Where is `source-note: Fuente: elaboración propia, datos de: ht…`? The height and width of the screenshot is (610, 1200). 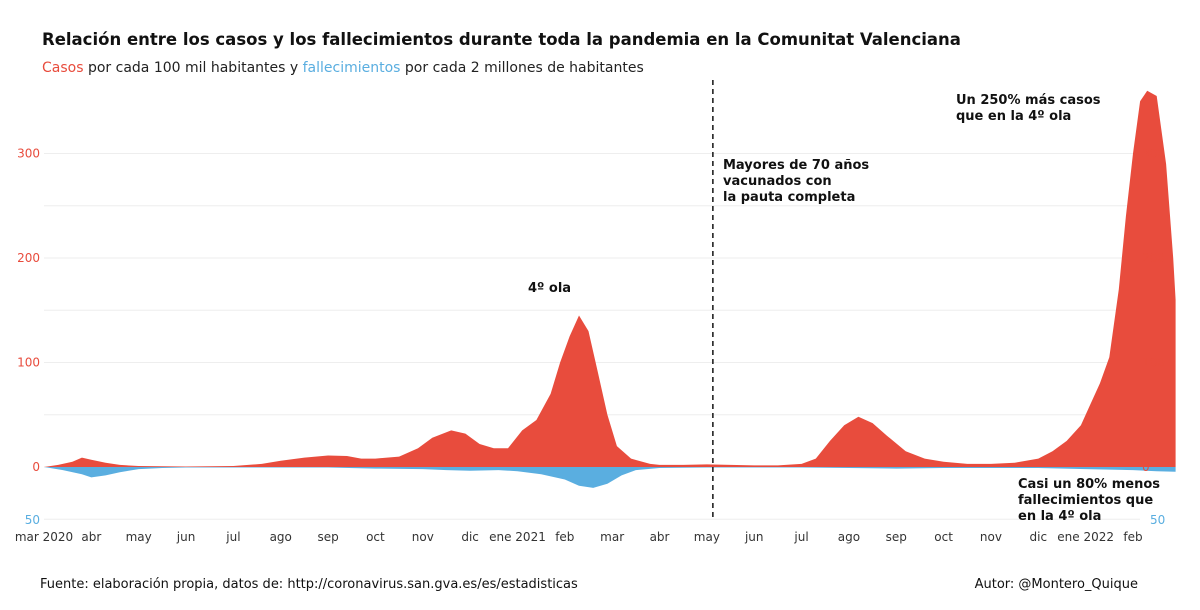 source-note: Fuente: elaboración propia, datos de: ht… is located at coordinates (309, 584).